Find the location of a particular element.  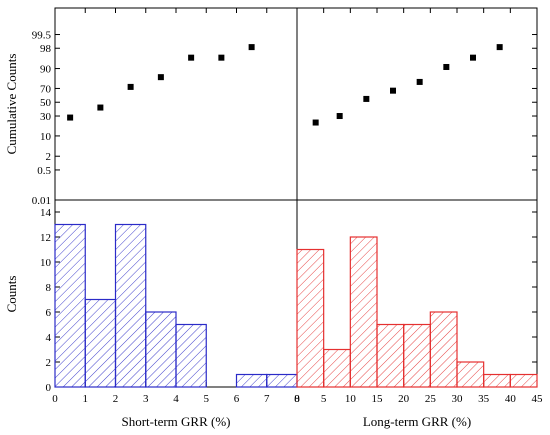

long-term-x-axis-title: Long-term GRR (%) is located at coordinates (417, 421).